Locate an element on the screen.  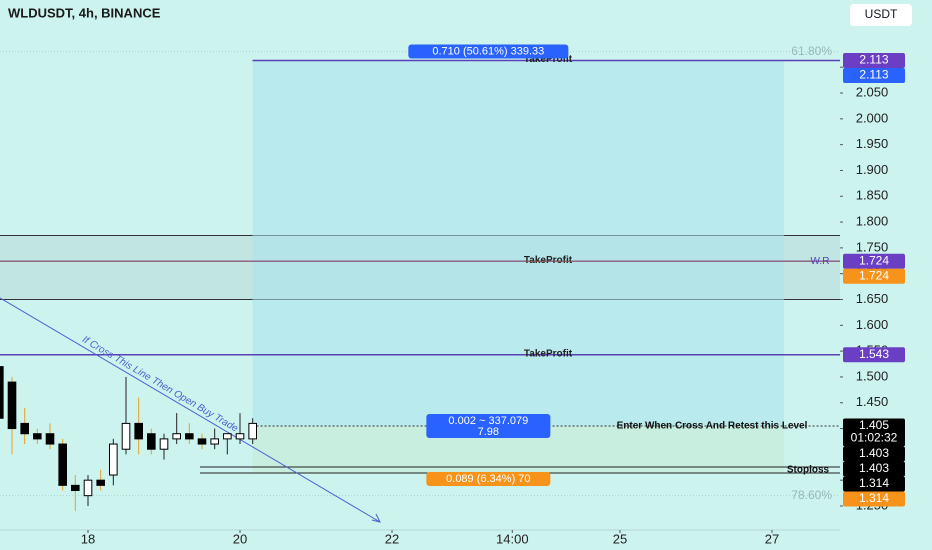
y-tick-label: 1.450 is located at coordinates (872, 401).